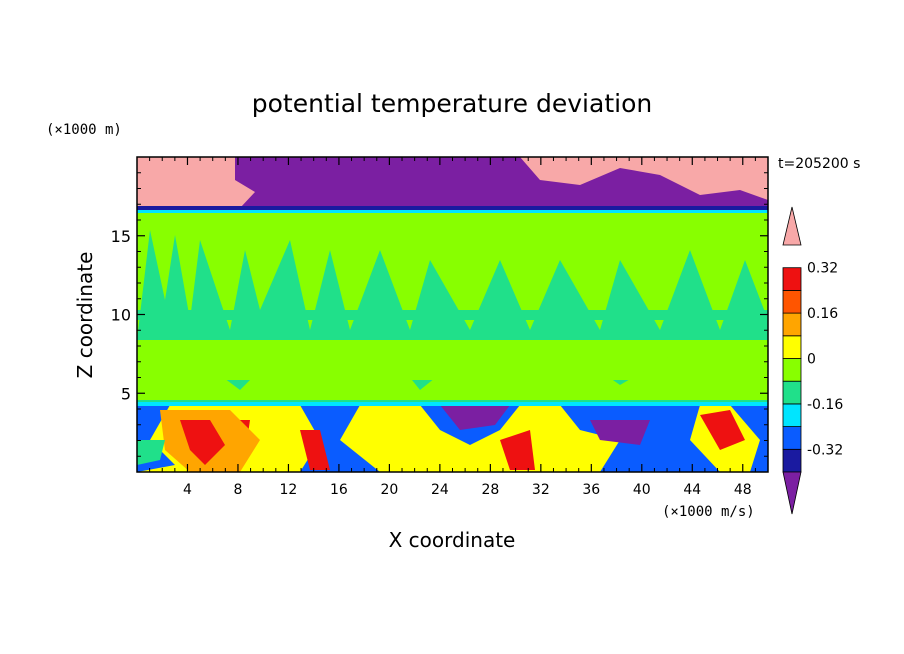 The width and height of the screenshot is (904, 654). I want to click on colorbar-label: 0.16, so click(822, 314).